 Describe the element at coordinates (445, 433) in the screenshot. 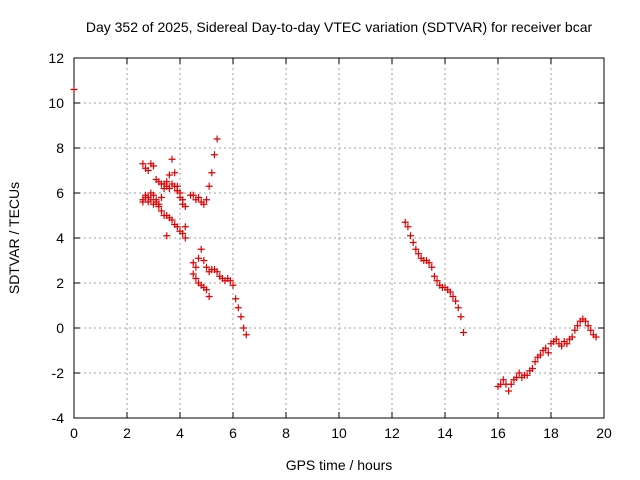

I see `x-tick-label: 14` at that location.